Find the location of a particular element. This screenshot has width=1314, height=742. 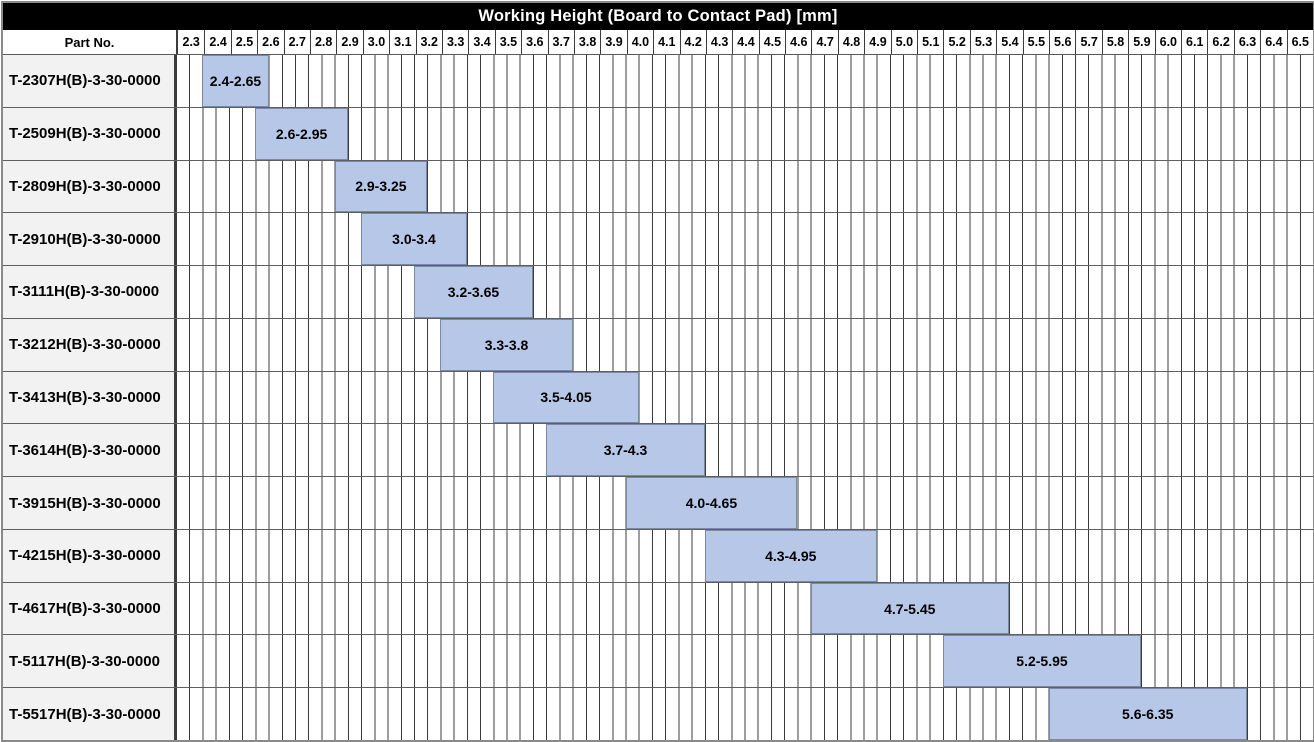

table-row: T-4215H(B)-3-30-0000 4.3-4.95 is located at coordinates (658, 555).